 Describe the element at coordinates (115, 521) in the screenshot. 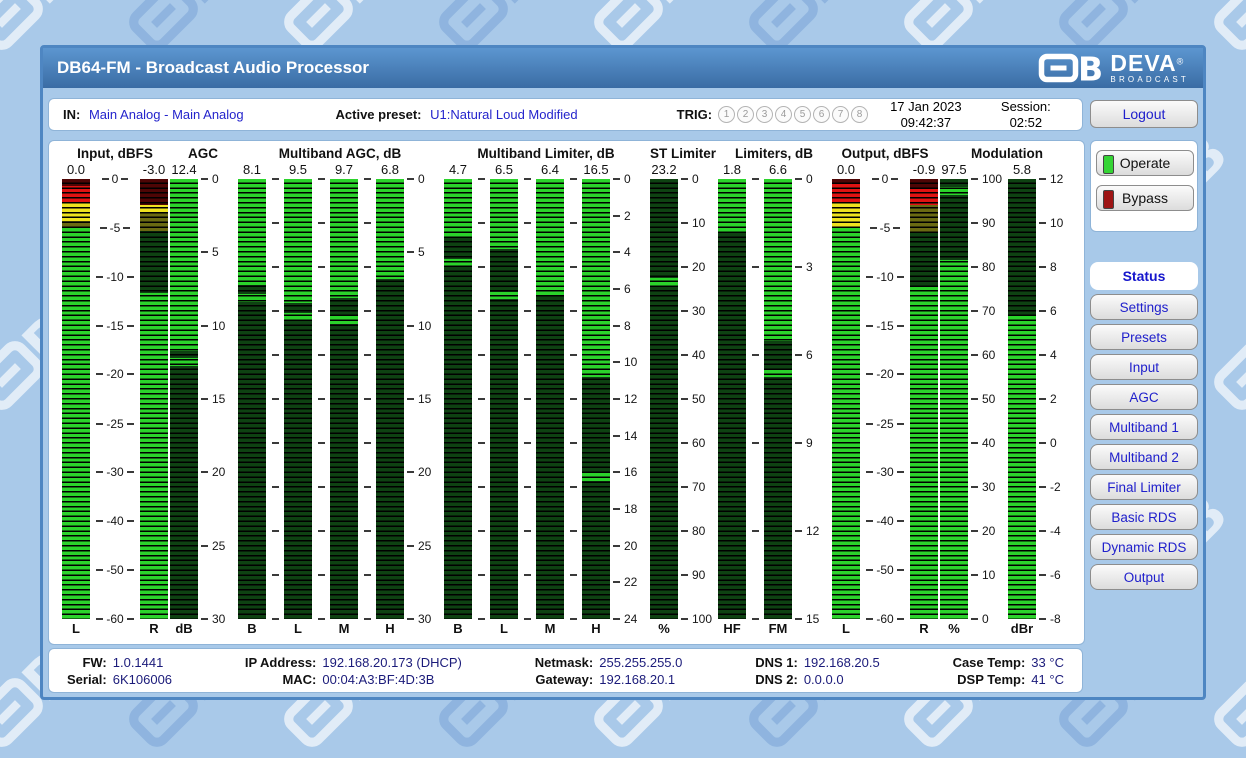

I see `tick-label: -40` at that location.